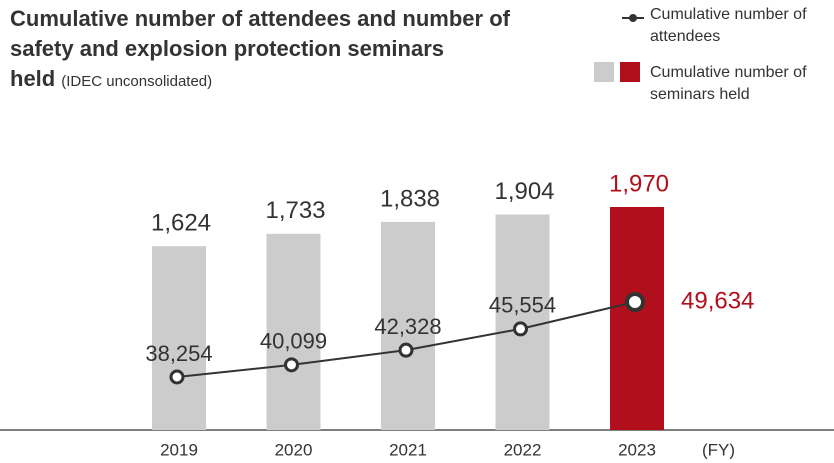  I want to click on legend-dot-icon, so click(633, 18).